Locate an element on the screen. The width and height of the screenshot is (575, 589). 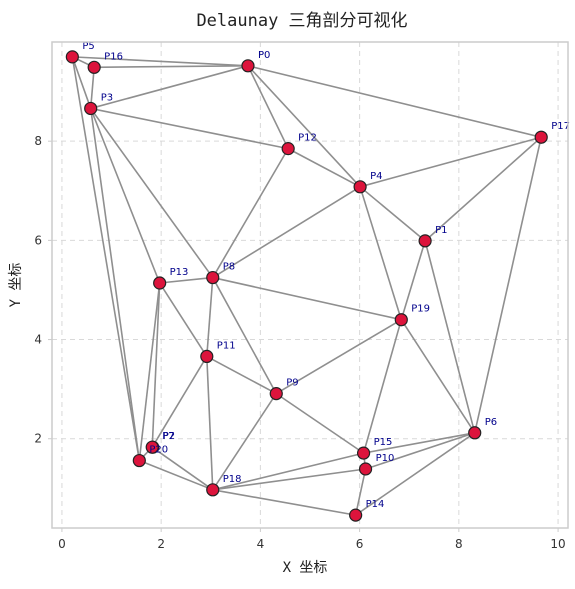
chart-title: Delaunay 三角剖分可视化 is located at coordinates (301, 21).